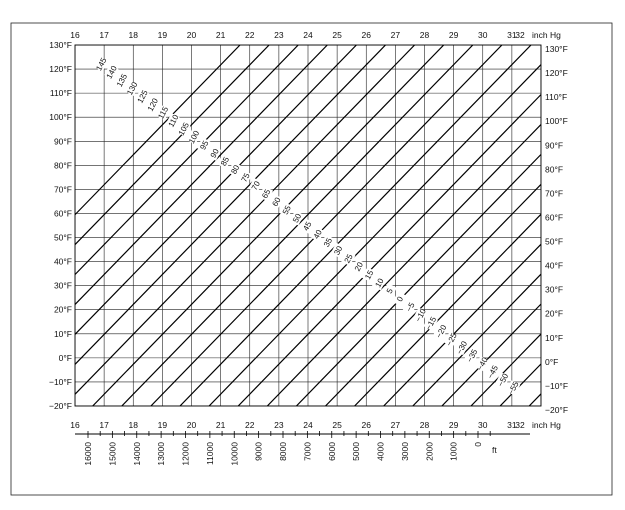 The height and width of the screenshot is (510, 625). What do you see at coordinates (556, 73) in the screenshot?
I see `right-temperature-tick: 120°F` at bounding box center [556, 73].